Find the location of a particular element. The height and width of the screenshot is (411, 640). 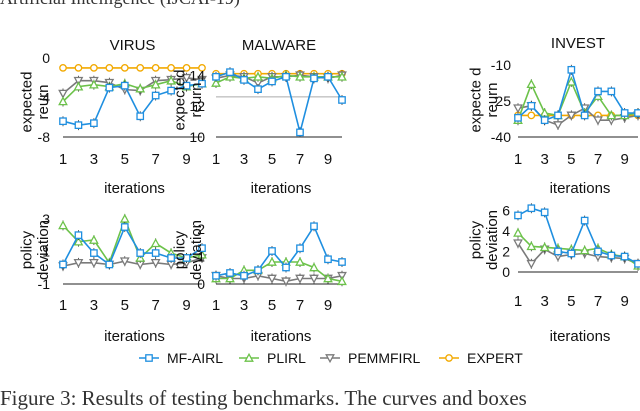

y-tick-label: 1 is located at coordinates (201, 257).